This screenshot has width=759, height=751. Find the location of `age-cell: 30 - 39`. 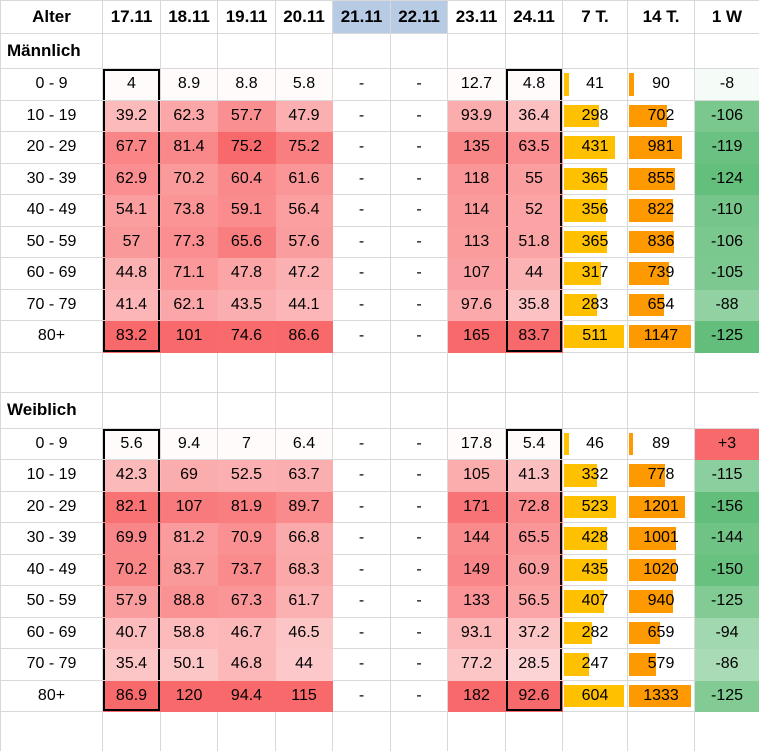

age-cell: 30 - 39 is located at coordinates (51, 178).